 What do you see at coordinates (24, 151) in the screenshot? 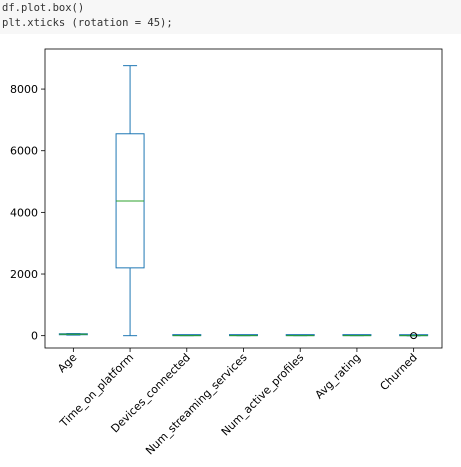
I see `y-tick-label: 6000` at bounding box center [24, 151].